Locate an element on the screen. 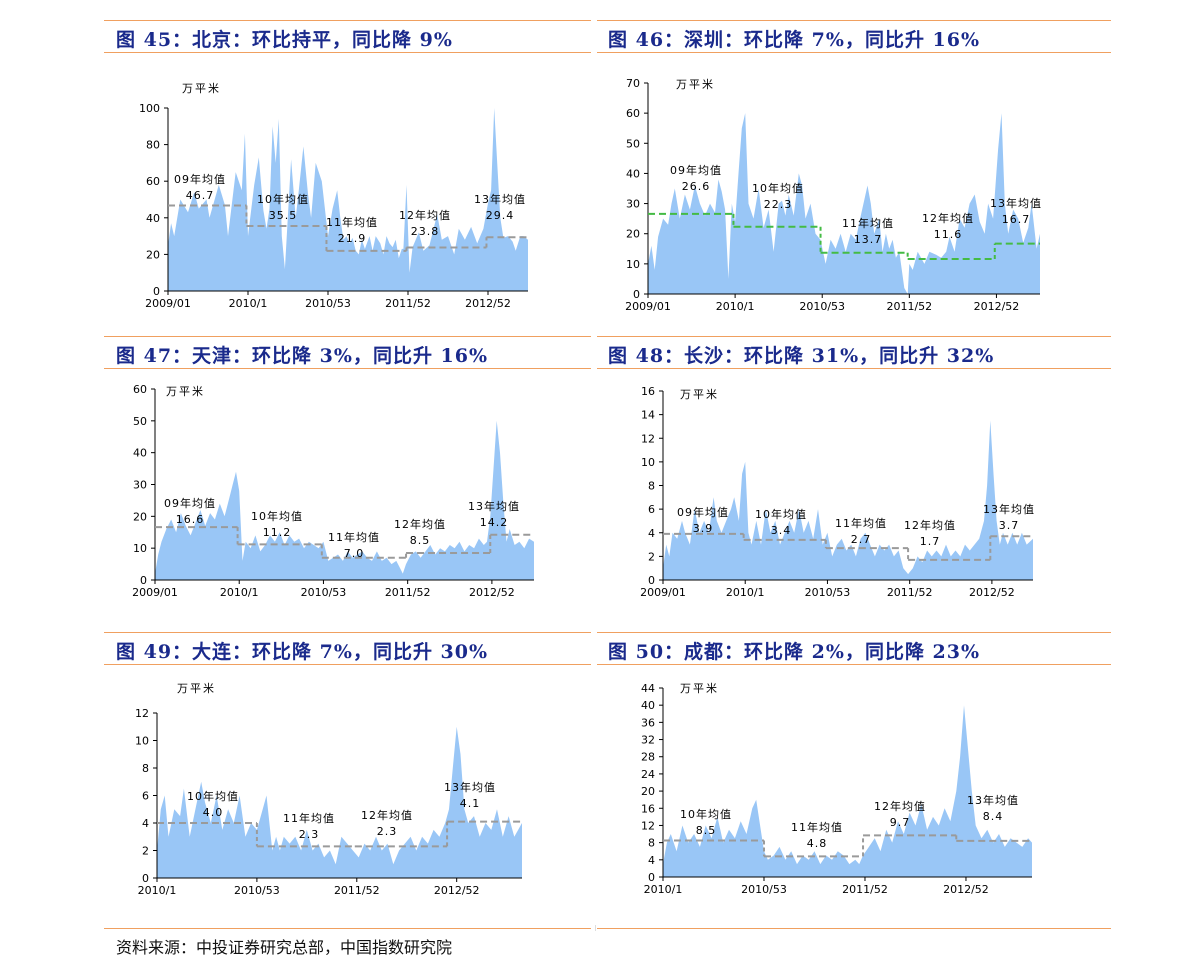 This screenshot has width=1191, height=975. average-value: 11.2 is located at coordinates (277, 532).